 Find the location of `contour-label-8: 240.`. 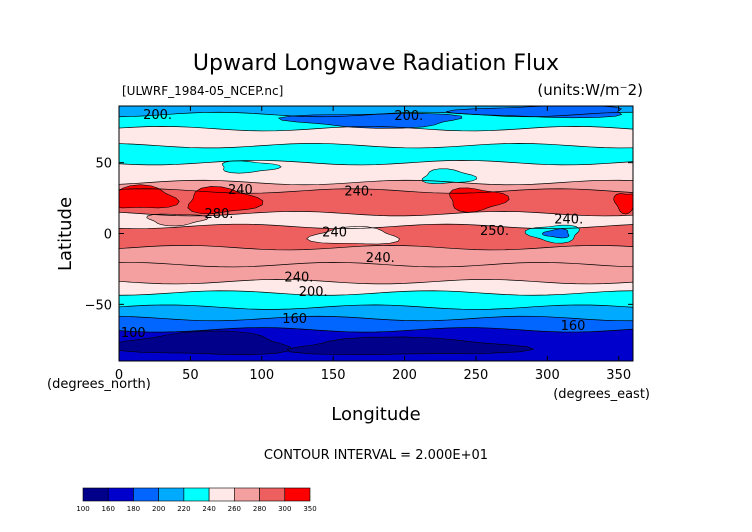

contour-label-8: 240. is located at coordinates (380, 258).